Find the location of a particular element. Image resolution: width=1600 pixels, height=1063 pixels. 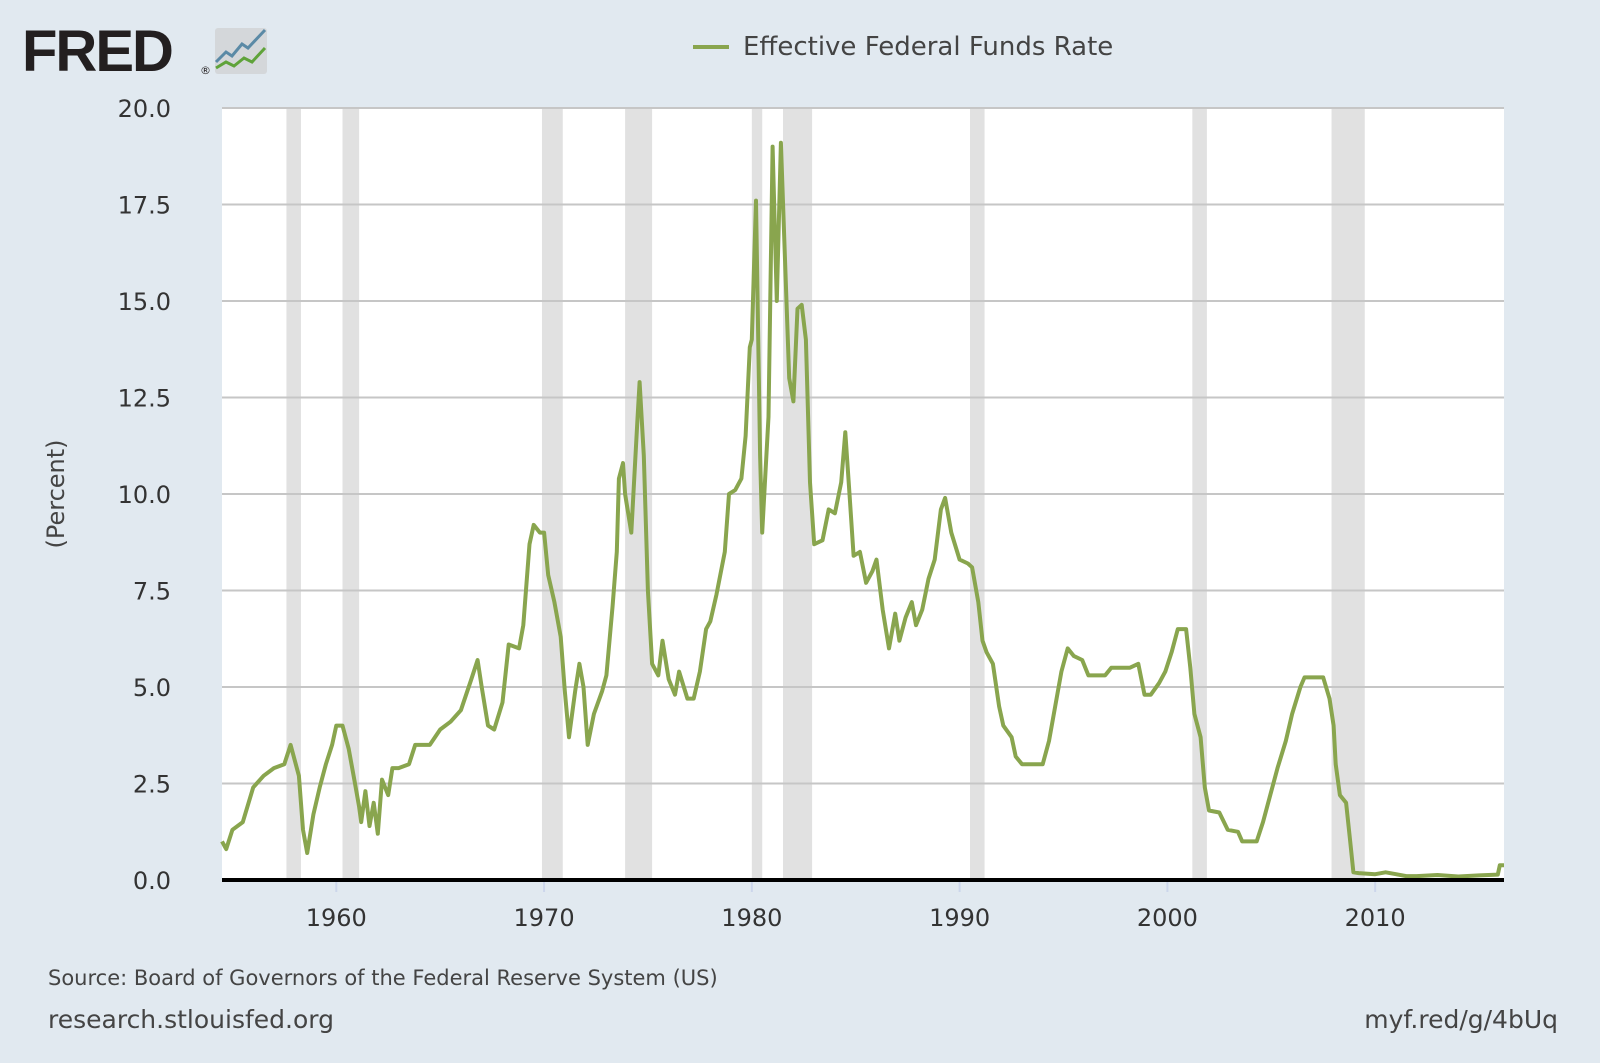

short-url-link: myf.red/g/4bUq is located at coordinates (1461, 1019).